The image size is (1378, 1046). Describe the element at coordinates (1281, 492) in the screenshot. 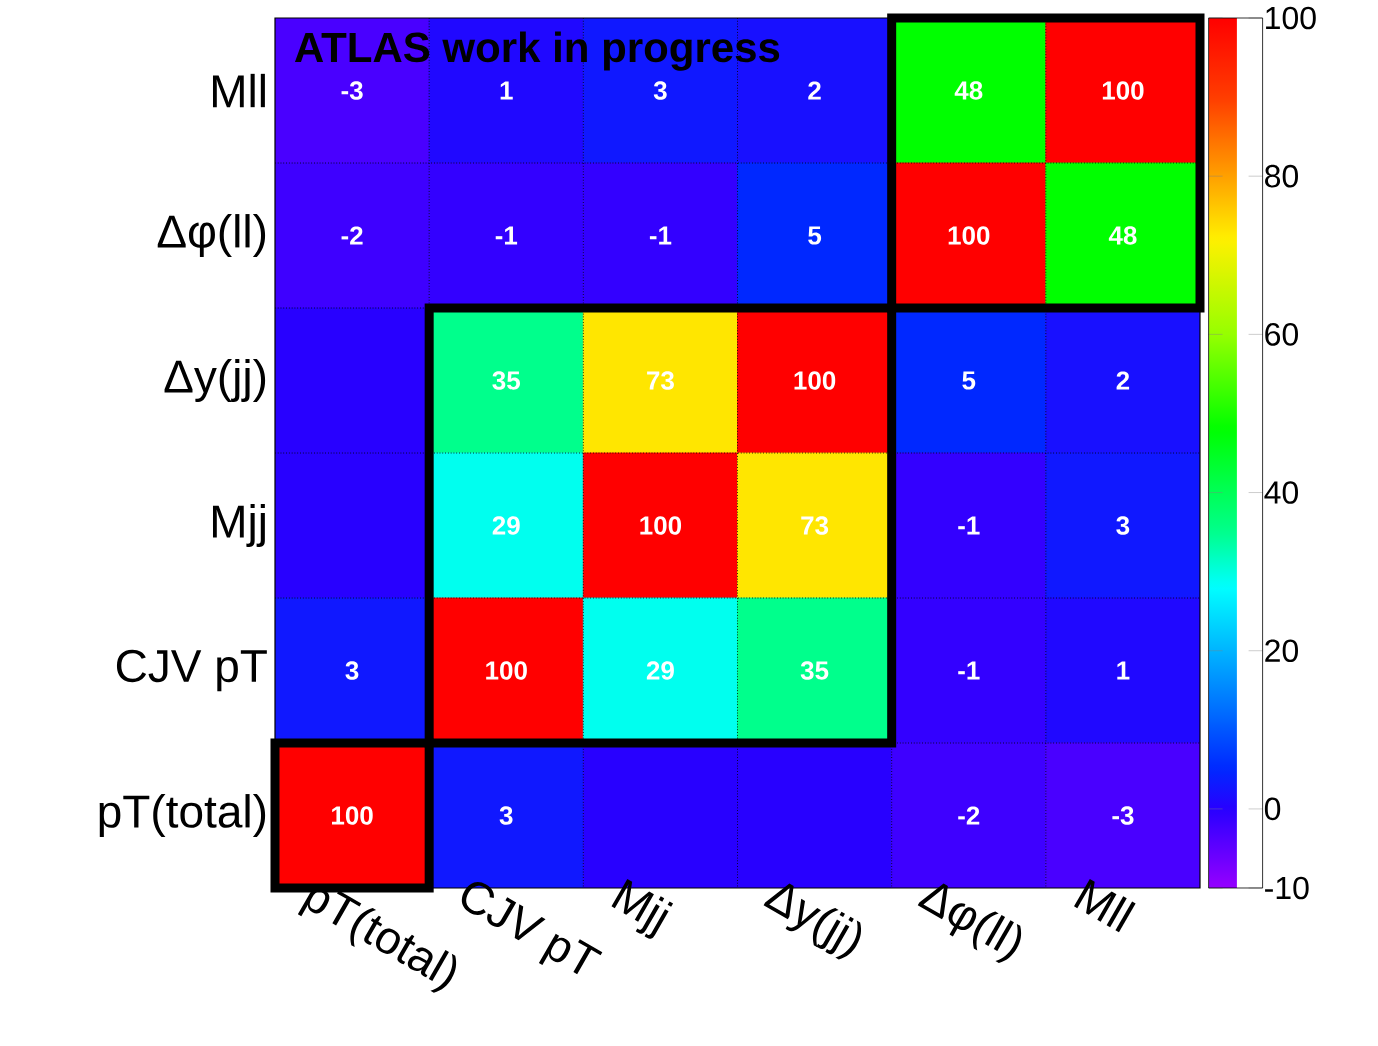

I see `color-bar-label: 40` at that location.